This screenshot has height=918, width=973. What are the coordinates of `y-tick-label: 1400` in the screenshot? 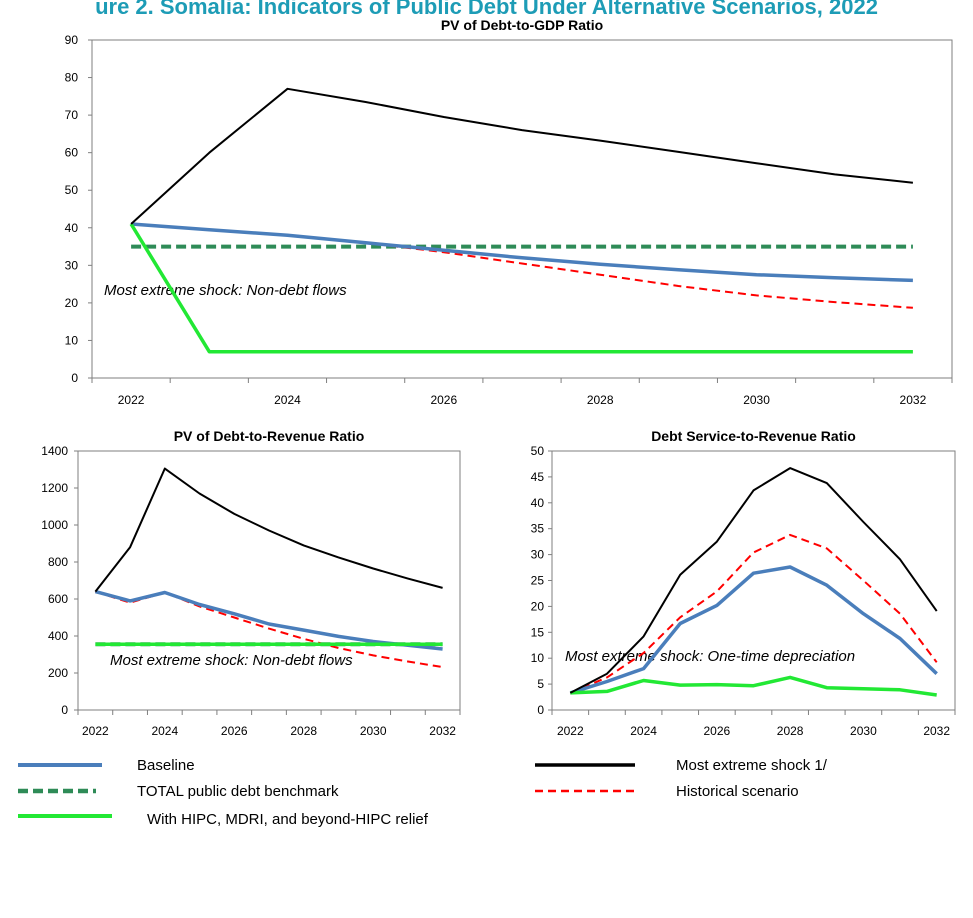 It's located at (54, 451).